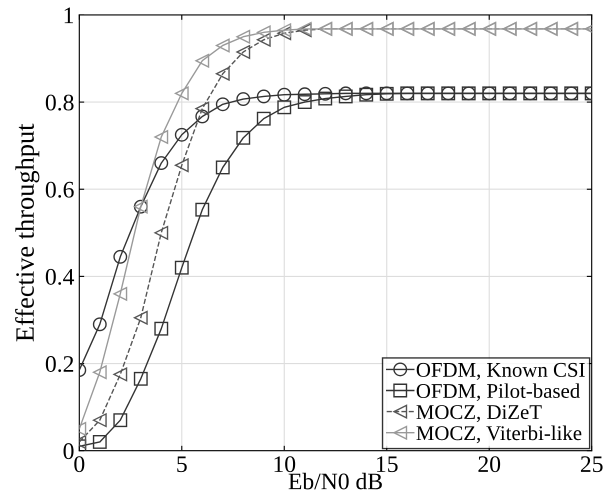 This screenshot has height=498, width=610. I want to click on y-axis-title: Effective throughput, so click(27, 233).